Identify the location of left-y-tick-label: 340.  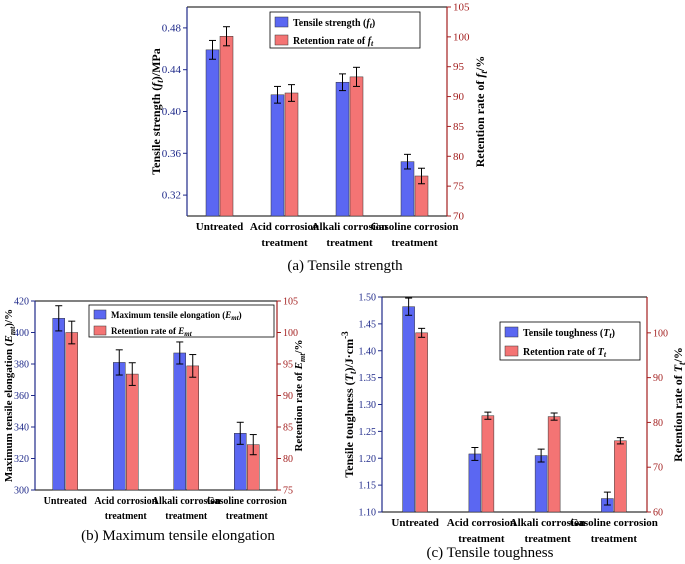
(21, 428).